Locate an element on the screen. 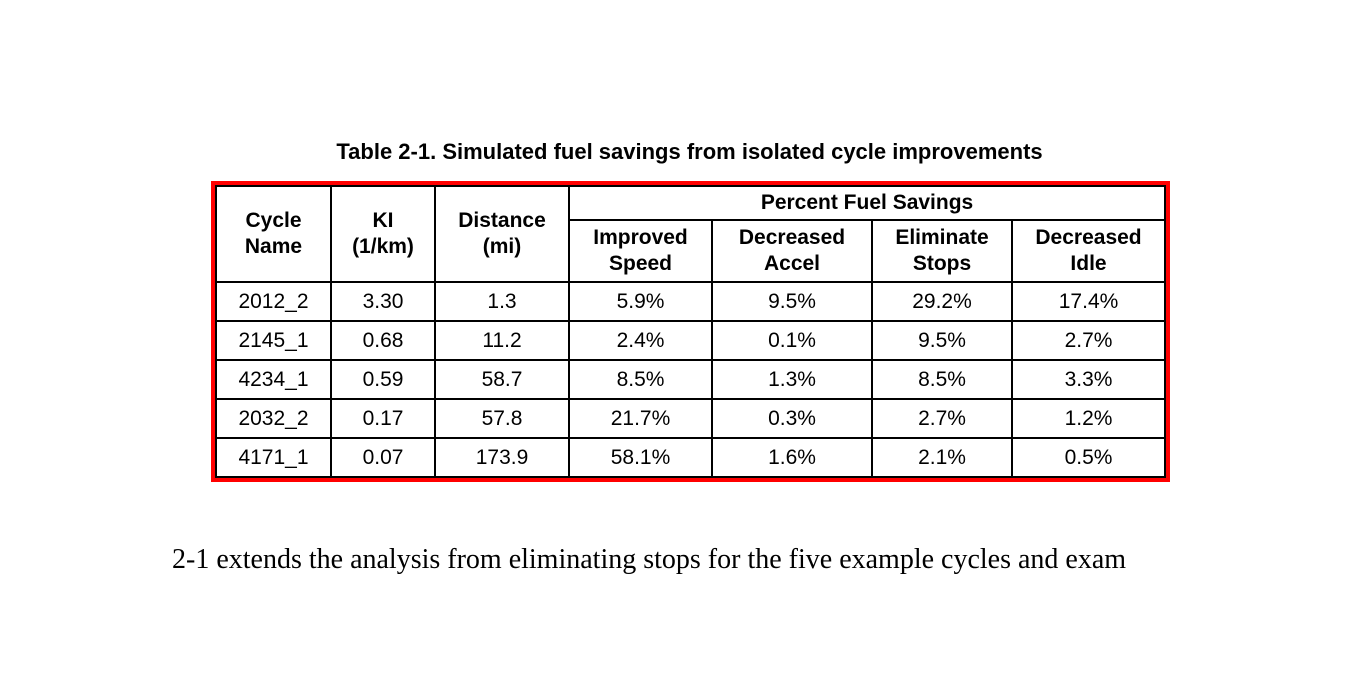 This screenshot has width=1366, height=674. cell-decreased-idle: 1.2% is located at coordinates (1088, 418).